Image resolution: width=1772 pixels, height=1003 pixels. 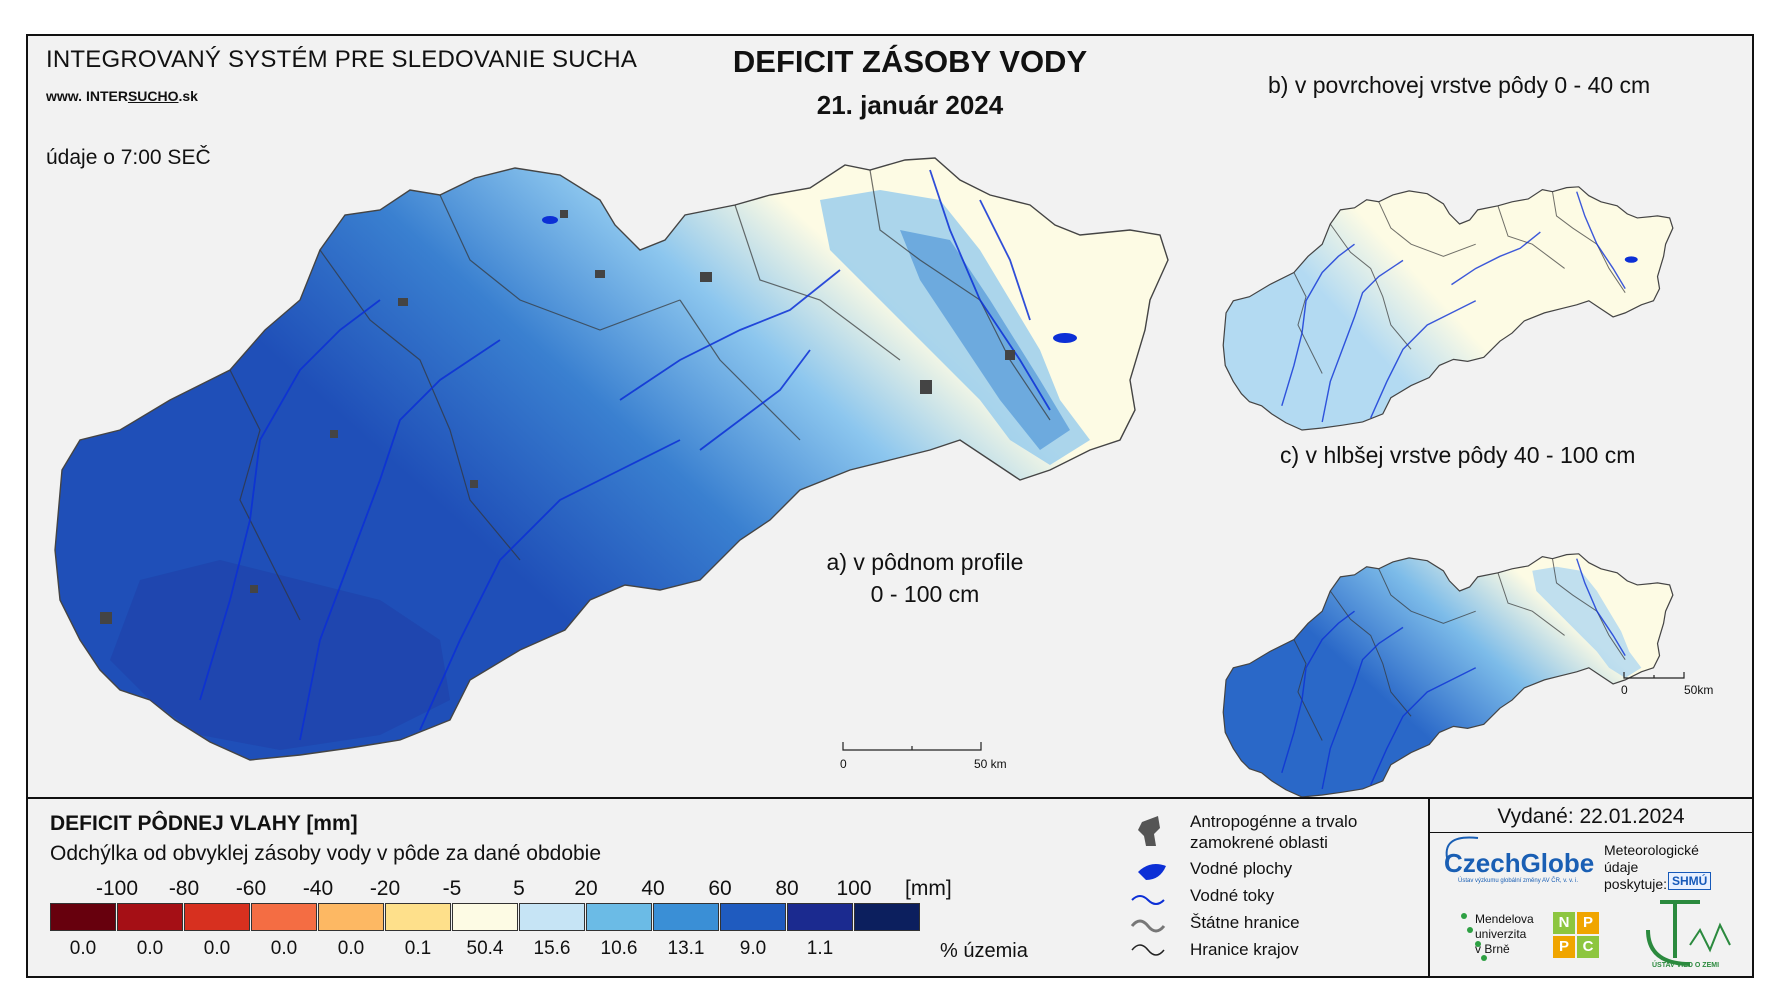 What do you see at coordinates (318, 888) in the screenshot?
I see `colorbar-tick-3: -40` at bounding box center [318, 888].